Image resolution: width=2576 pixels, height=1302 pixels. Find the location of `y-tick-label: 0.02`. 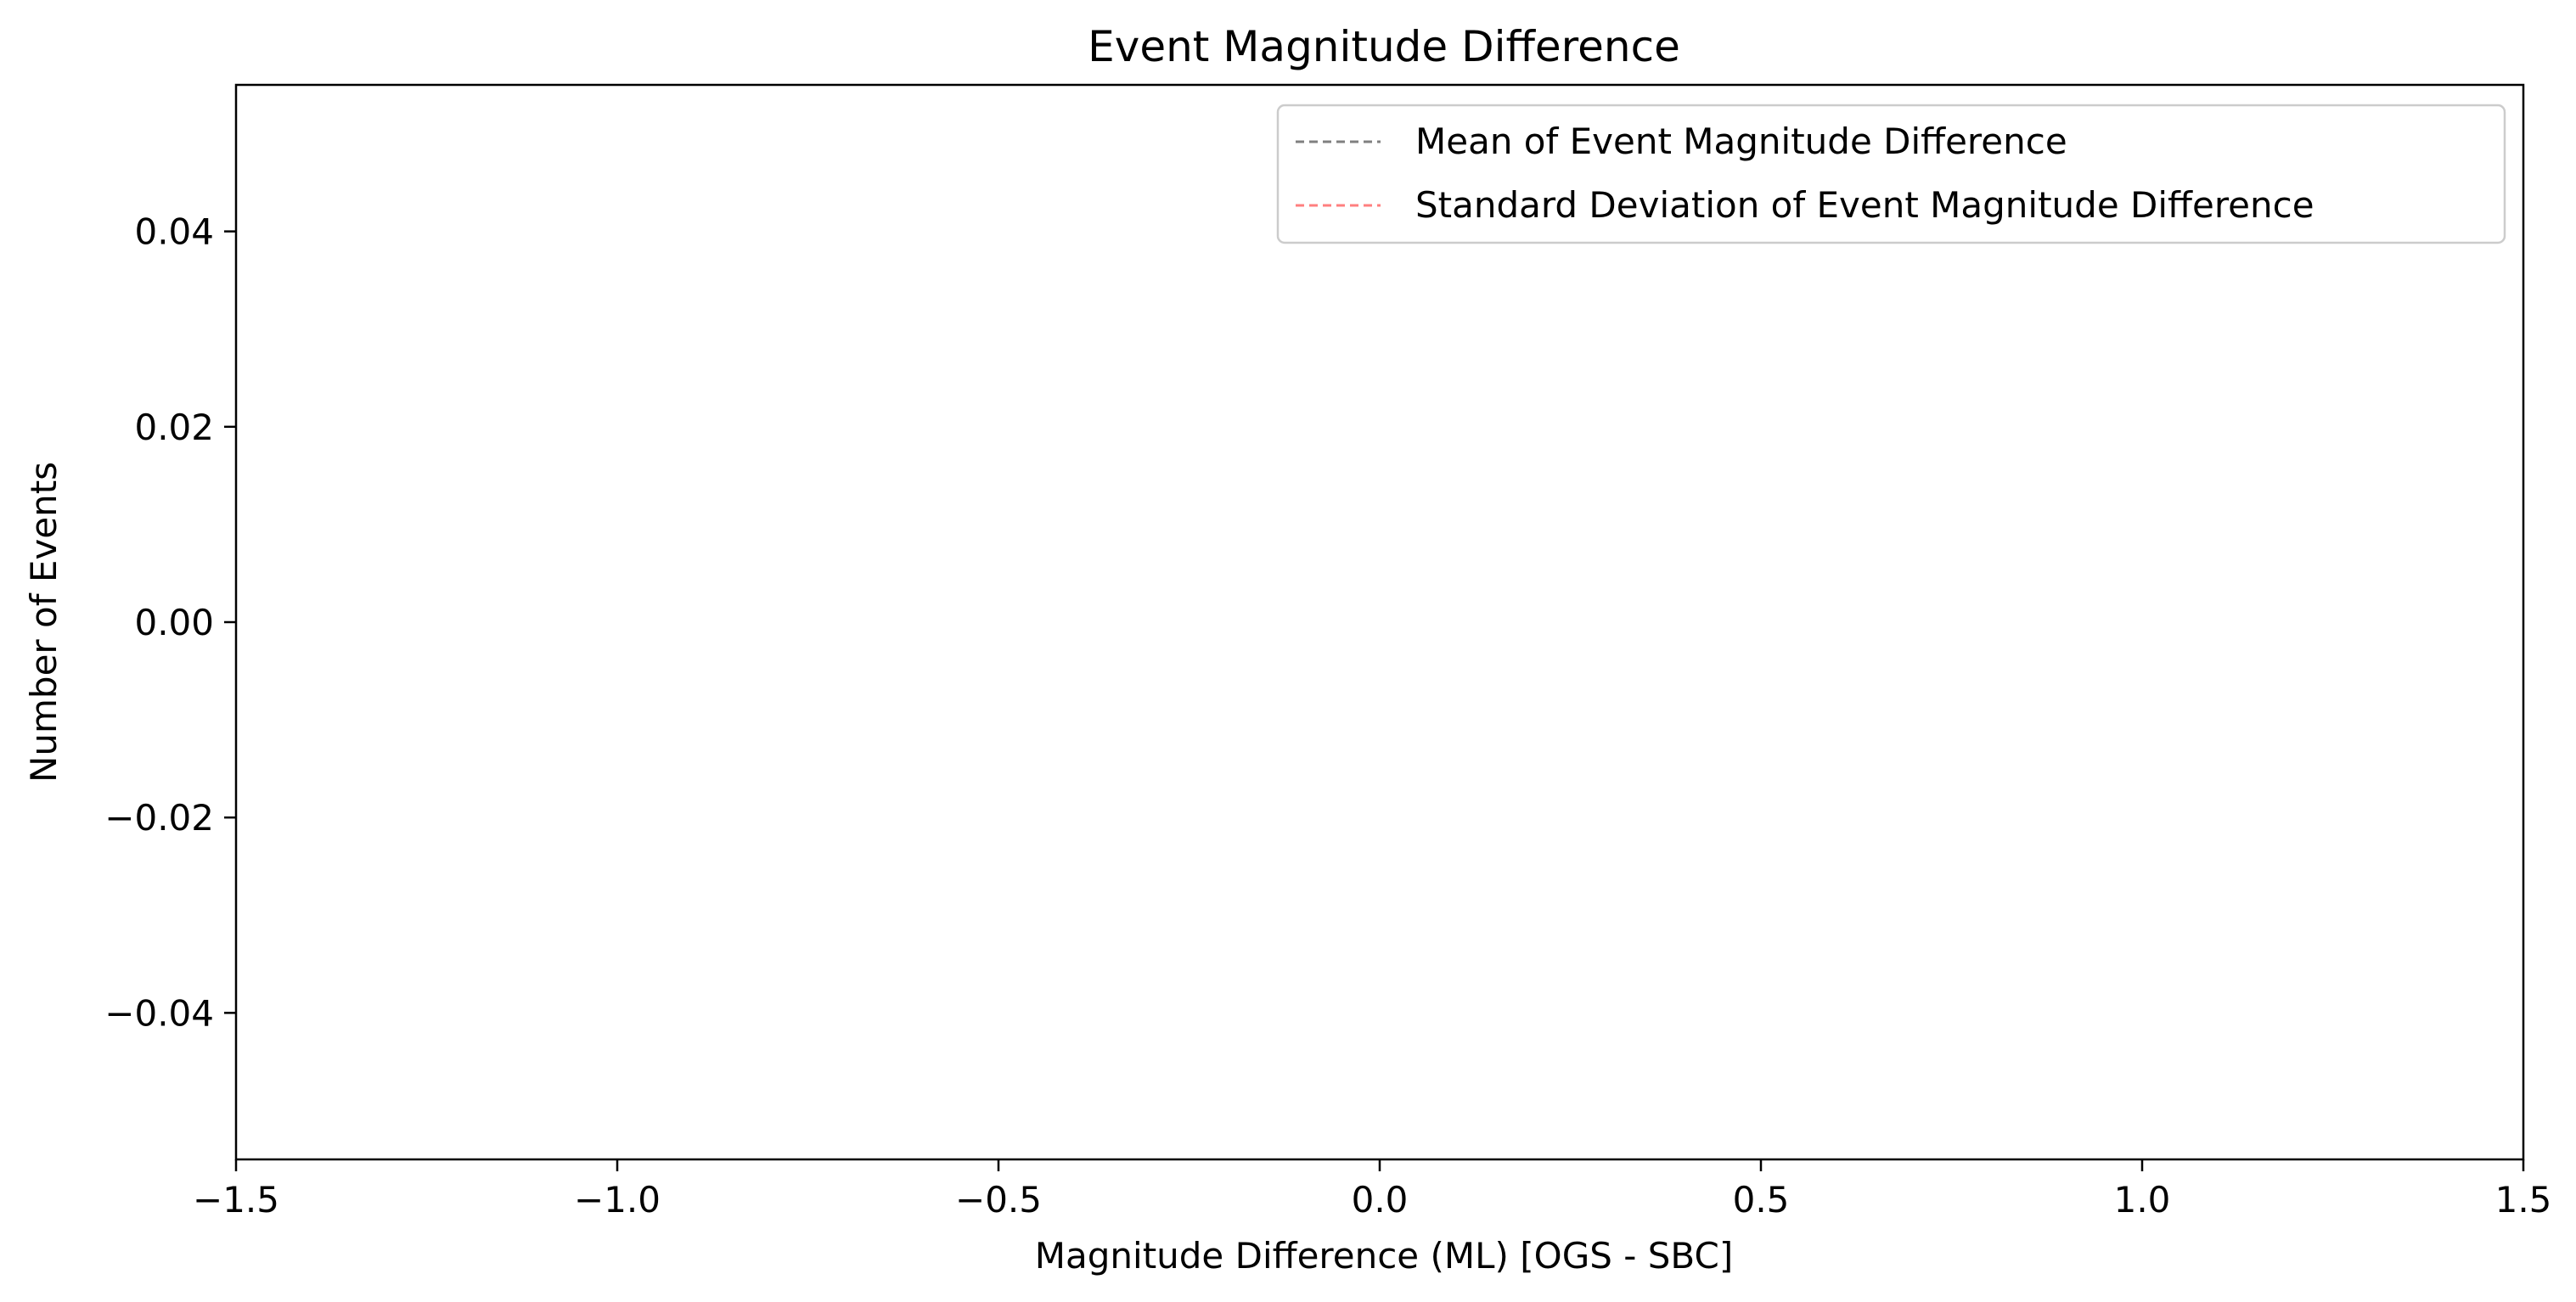

y-tick-label: 0.02 is located at coordinates (174, 427).